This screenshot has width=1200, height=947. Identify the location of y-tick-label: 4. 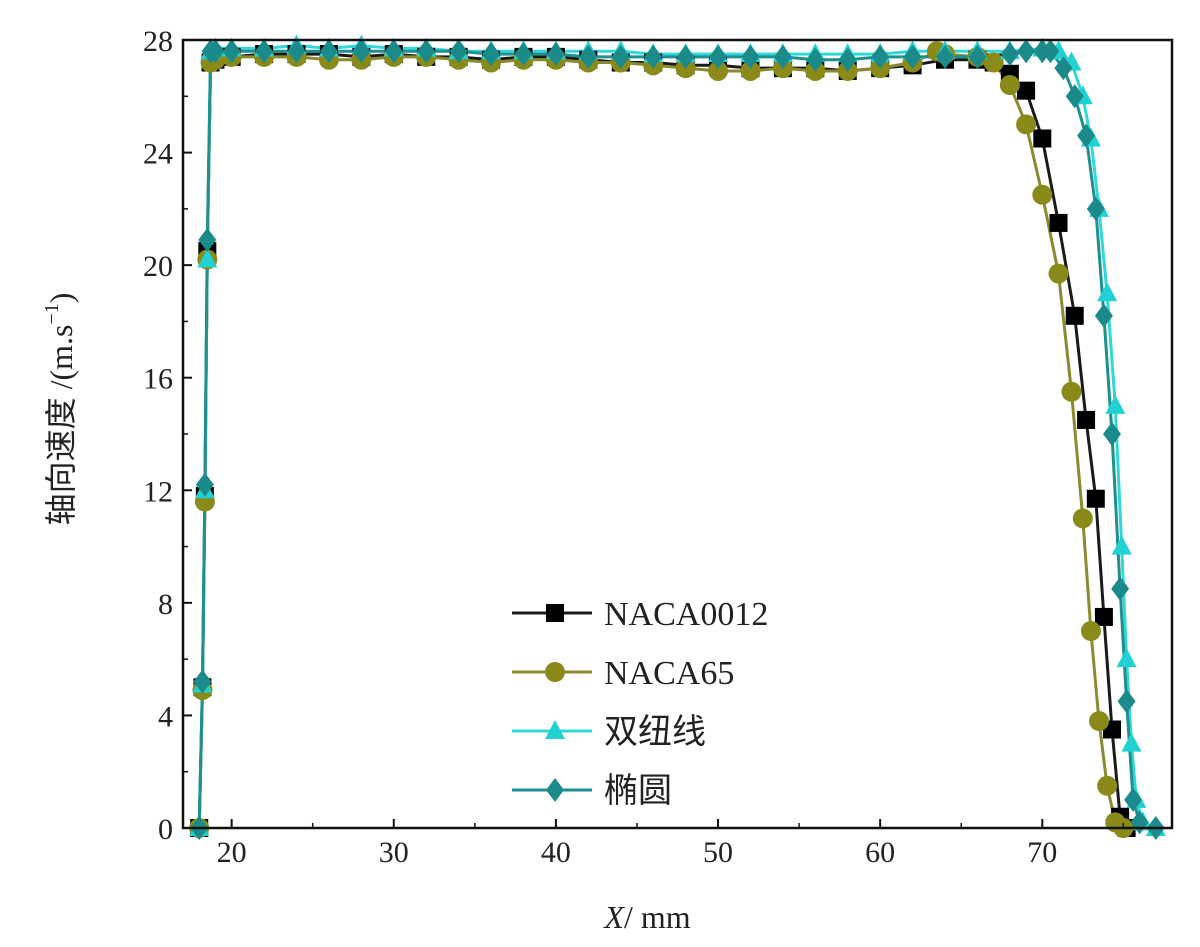
(165, 716).